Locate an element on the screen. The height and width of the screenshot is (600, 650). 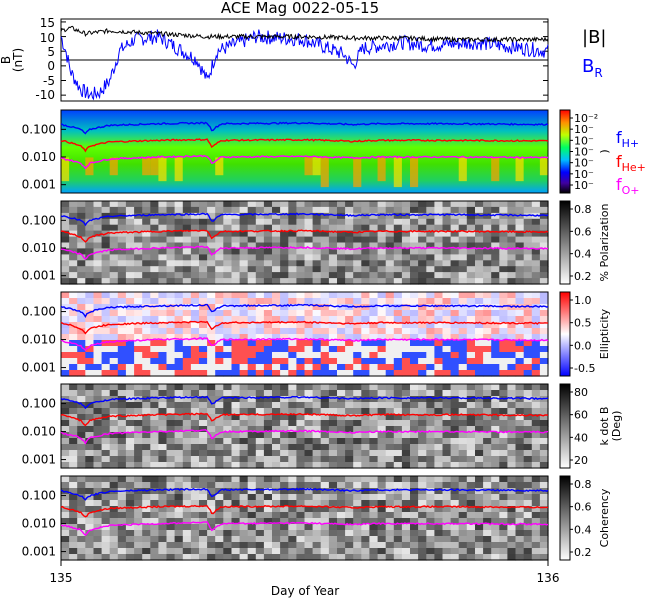
x-tick-label: 136 is located at coordinates (548, 578).